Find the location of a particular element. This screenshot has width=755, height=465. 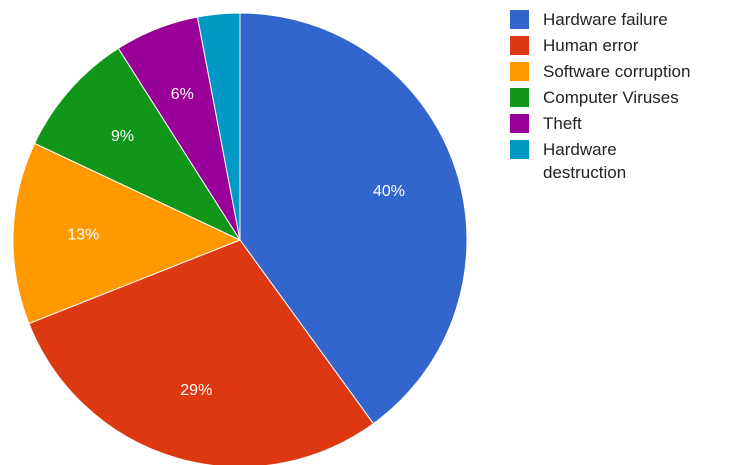

pie-slice-computer-viruses is located at coordinates (137, 144).